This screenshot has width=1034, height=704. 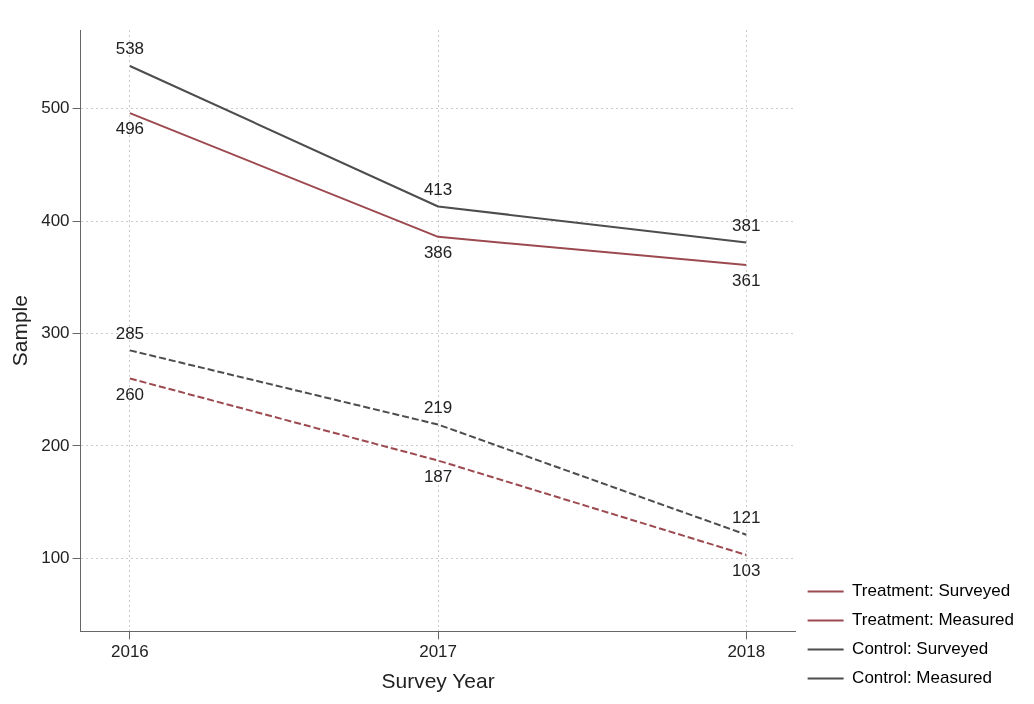 What do you see at coordinates (920, 649) in the screenshot?
I see `legend-label: Control: Surveyed` at bounding box center [920, 649].